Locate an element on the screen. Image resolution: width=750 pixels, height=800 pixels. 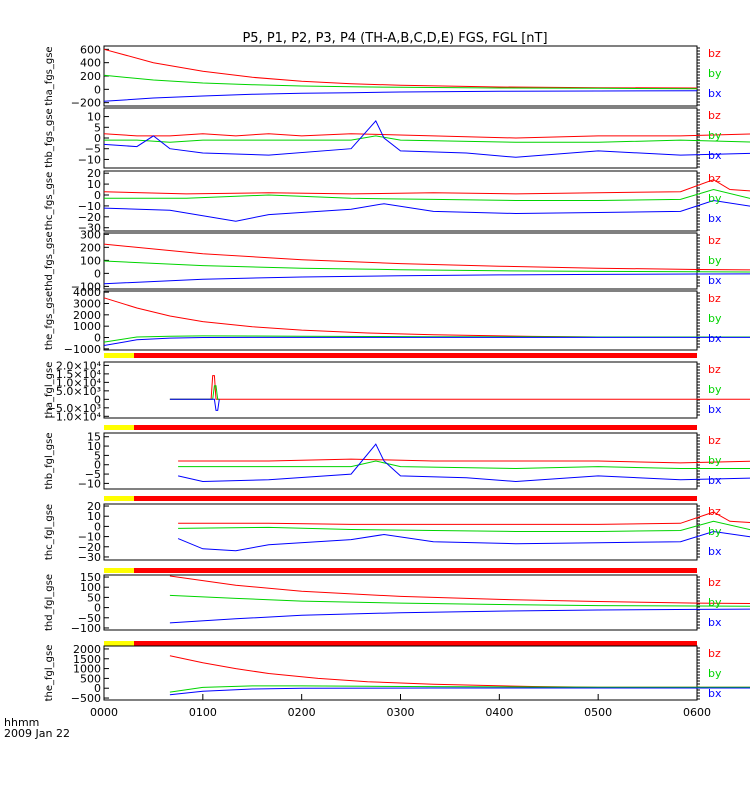
y-tick-label: 5.0×10³ is located at coordinates (78, 391).